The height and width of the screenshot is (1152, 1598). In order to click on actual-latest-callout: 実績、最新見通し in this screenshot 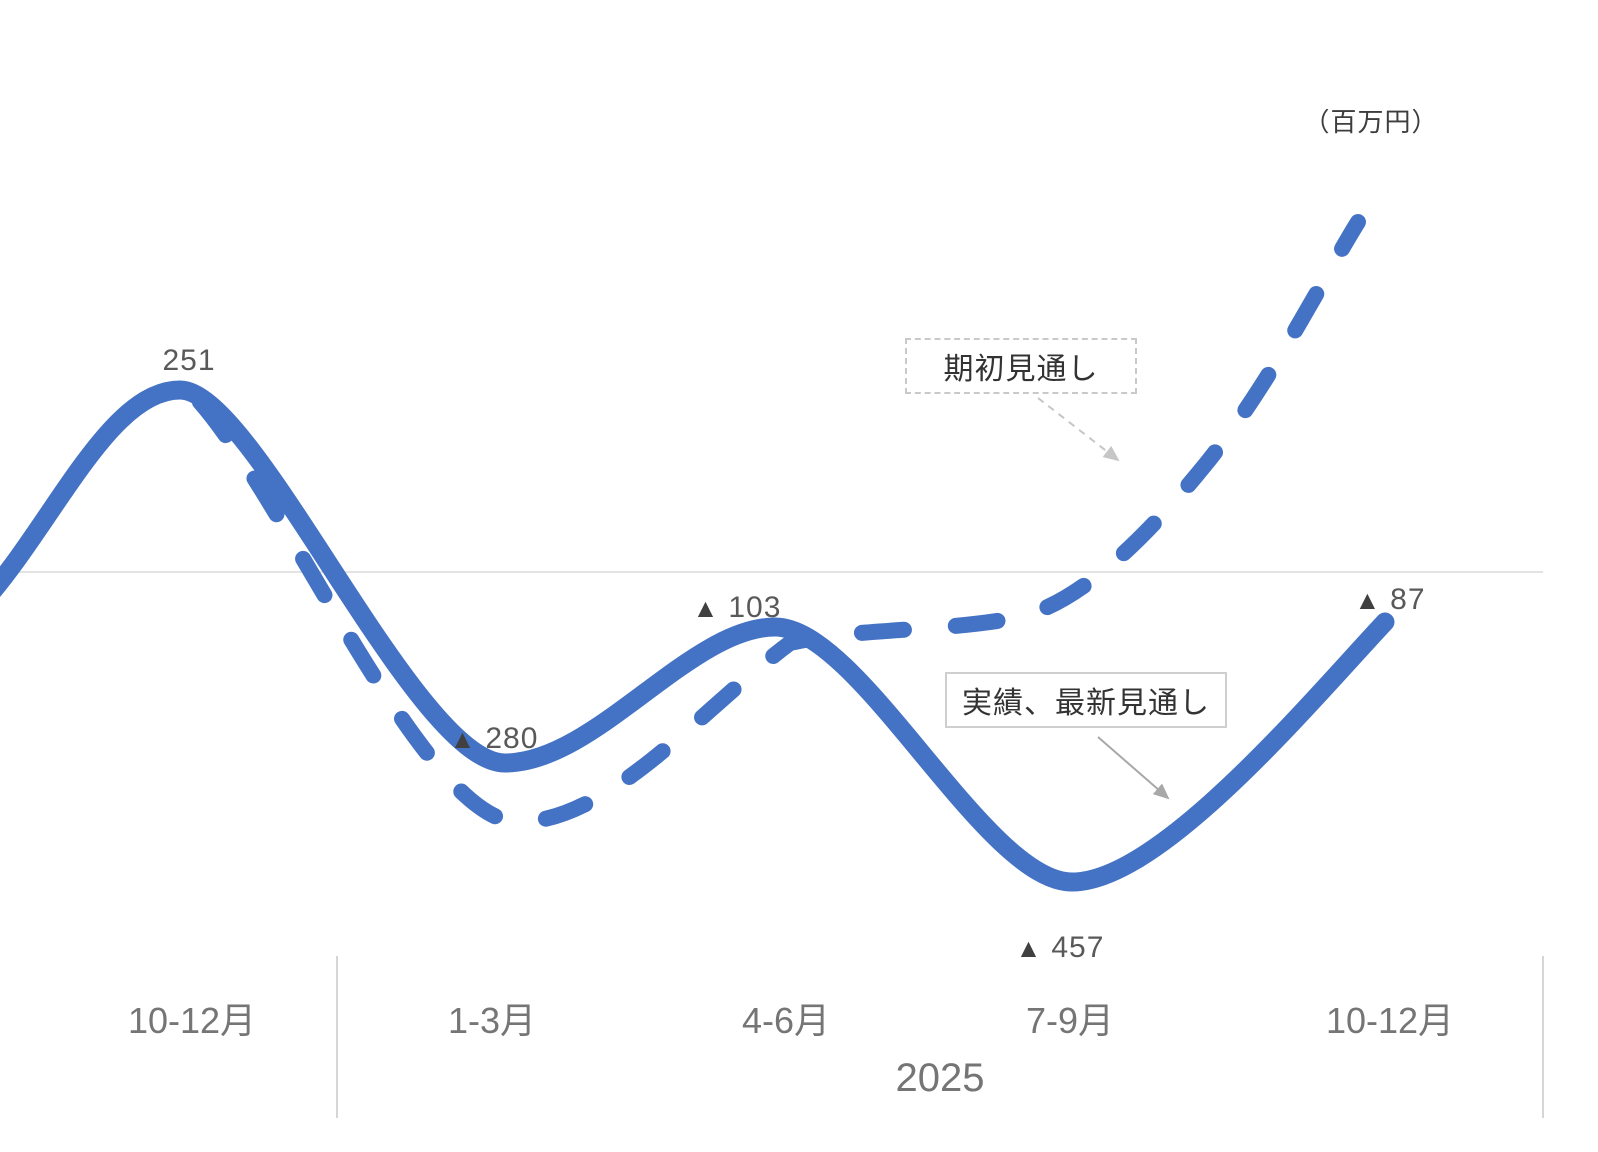, I will do `click(1086, 700)`.